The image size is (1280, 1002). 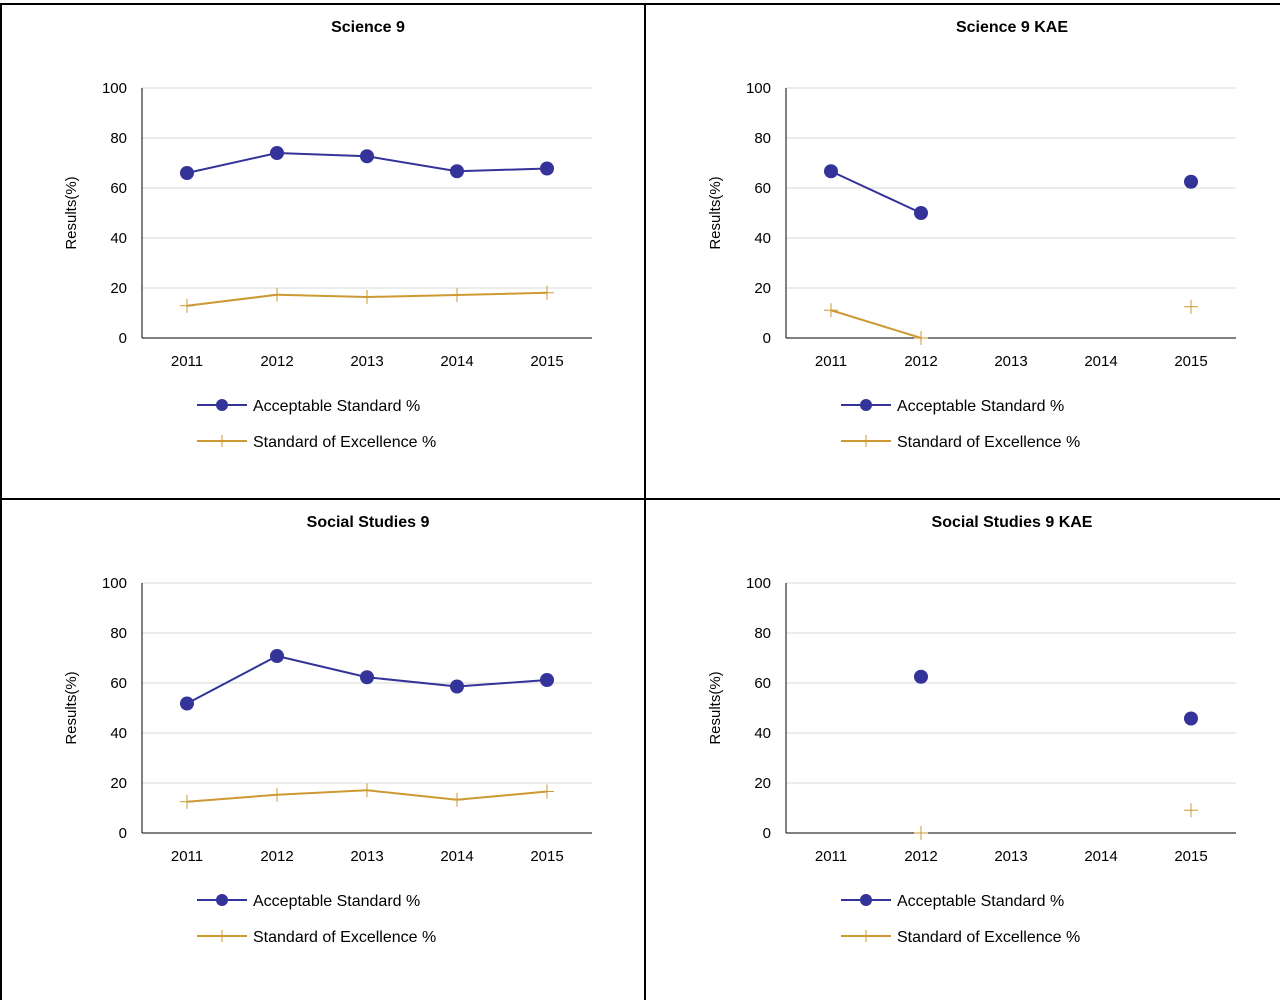 What do you see at coordinates (1012, 27) in the screenshot?
I see `chart-title: Science 9 KAE` at bounding box center [1012, 27].